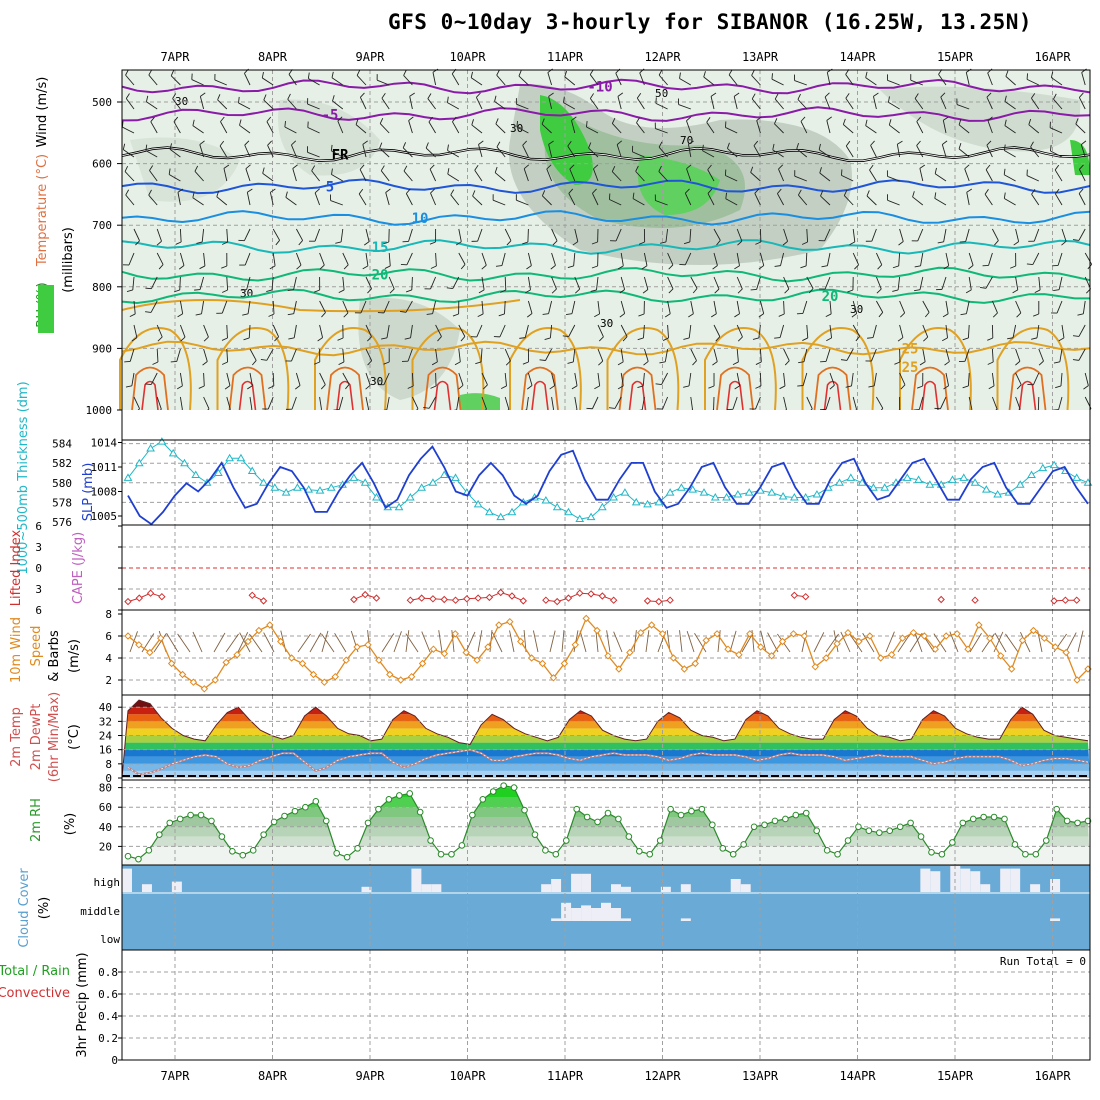 This screenshot has width=1100, height=1100. I want to click on wind-ytick-label: 8, so click(108, 614).